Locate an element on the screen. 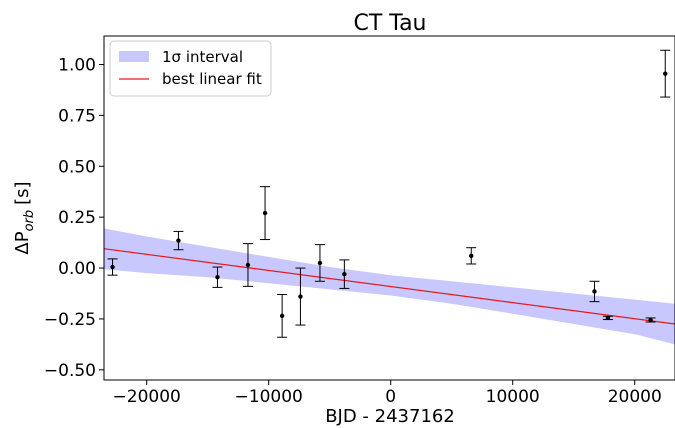  y-axis-label-sub: orb is located at coordinates (29, 221).